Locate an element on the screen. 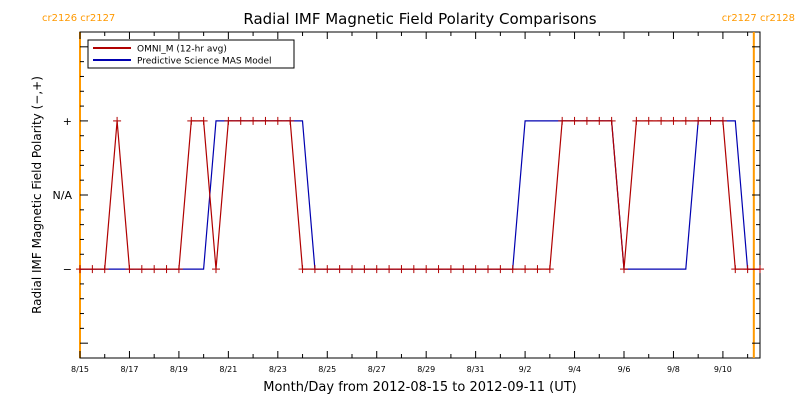 The width and height of the screenshot is (800, 400). legend-label: OMNI_M (12-hr avg) is located at coordinates (182, 50).